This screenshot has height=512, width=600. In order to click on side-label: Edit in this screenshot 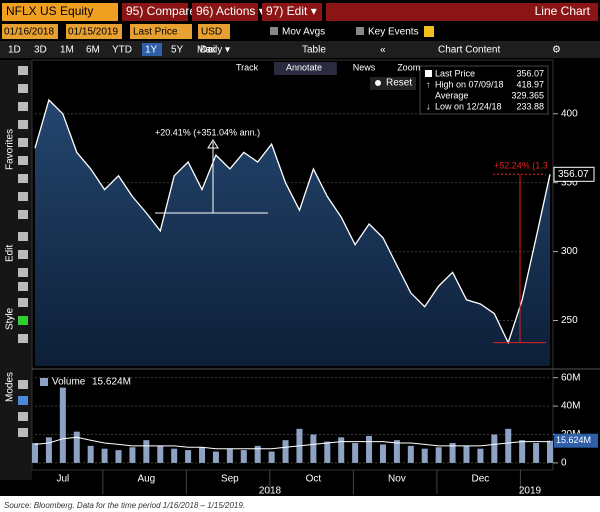, I will do `click(10, 253)`.